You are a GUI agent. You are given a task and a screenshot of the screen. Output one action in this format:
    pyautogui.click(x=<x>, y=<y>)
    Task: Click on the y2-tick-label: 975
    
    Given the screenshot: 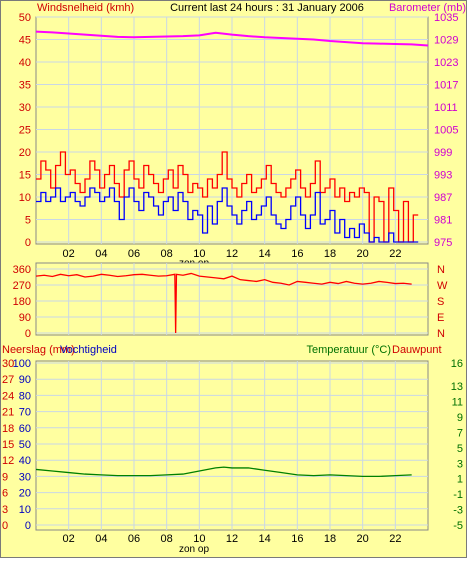 What is the action you would take?
    pyautogui.click(x=443, y=243)
    